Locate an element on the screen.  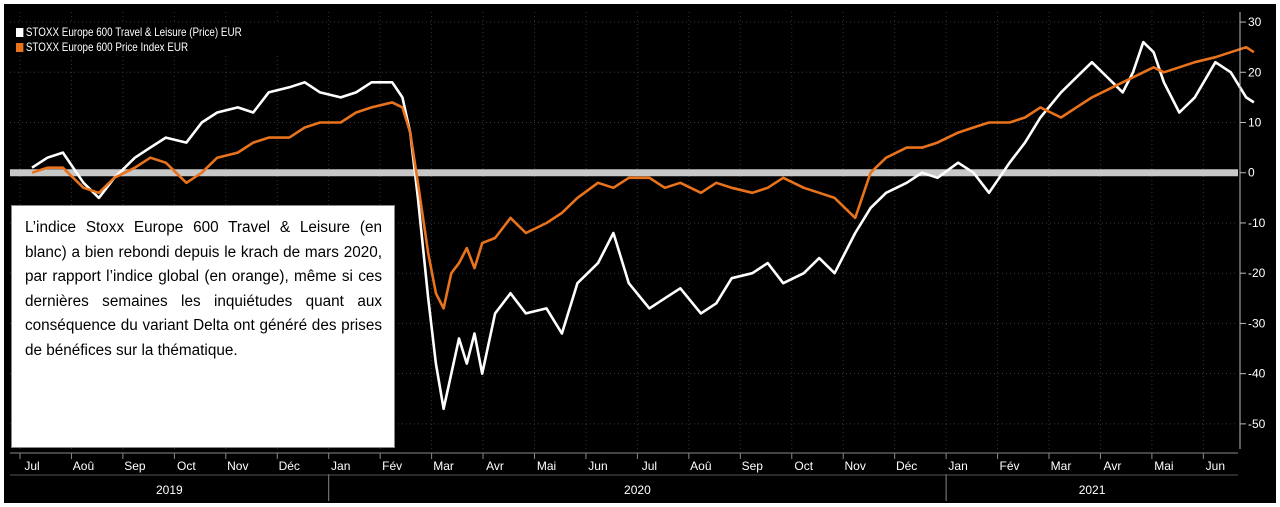
year-label: 2021 is located at coordinates (1092, 490).